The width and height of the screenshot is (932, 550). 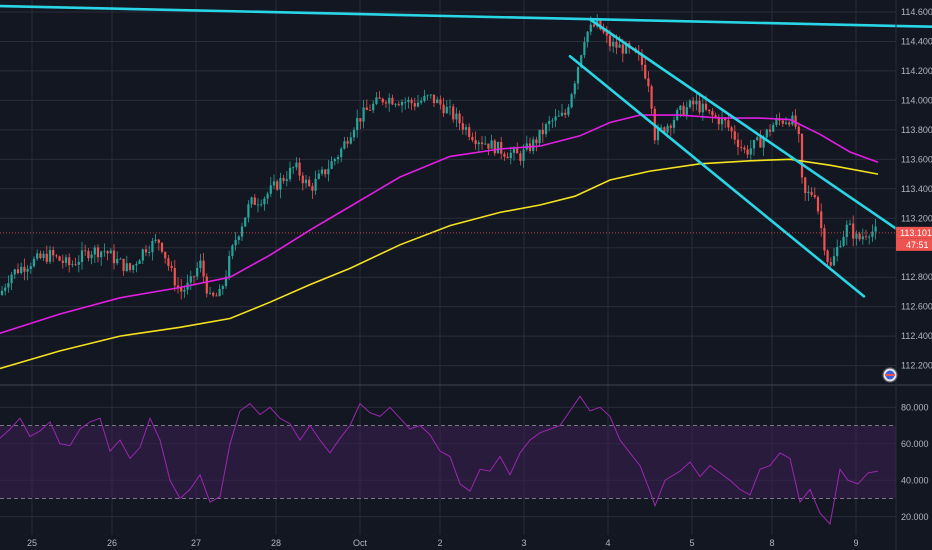 I want to click on time-axis: 25 26 27 28 Oct 2 3 4 5 8 9, so click(x=443, y=543).